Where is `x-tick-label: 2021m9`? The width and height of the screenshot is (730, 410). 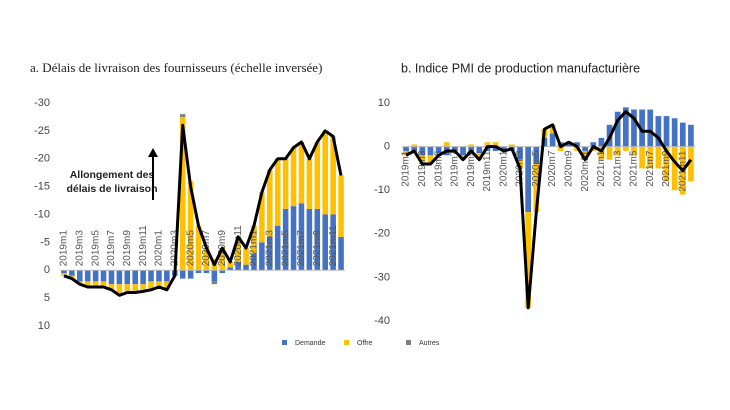 x-tick-label: 2021m9 is located at coordinates (666, 168).